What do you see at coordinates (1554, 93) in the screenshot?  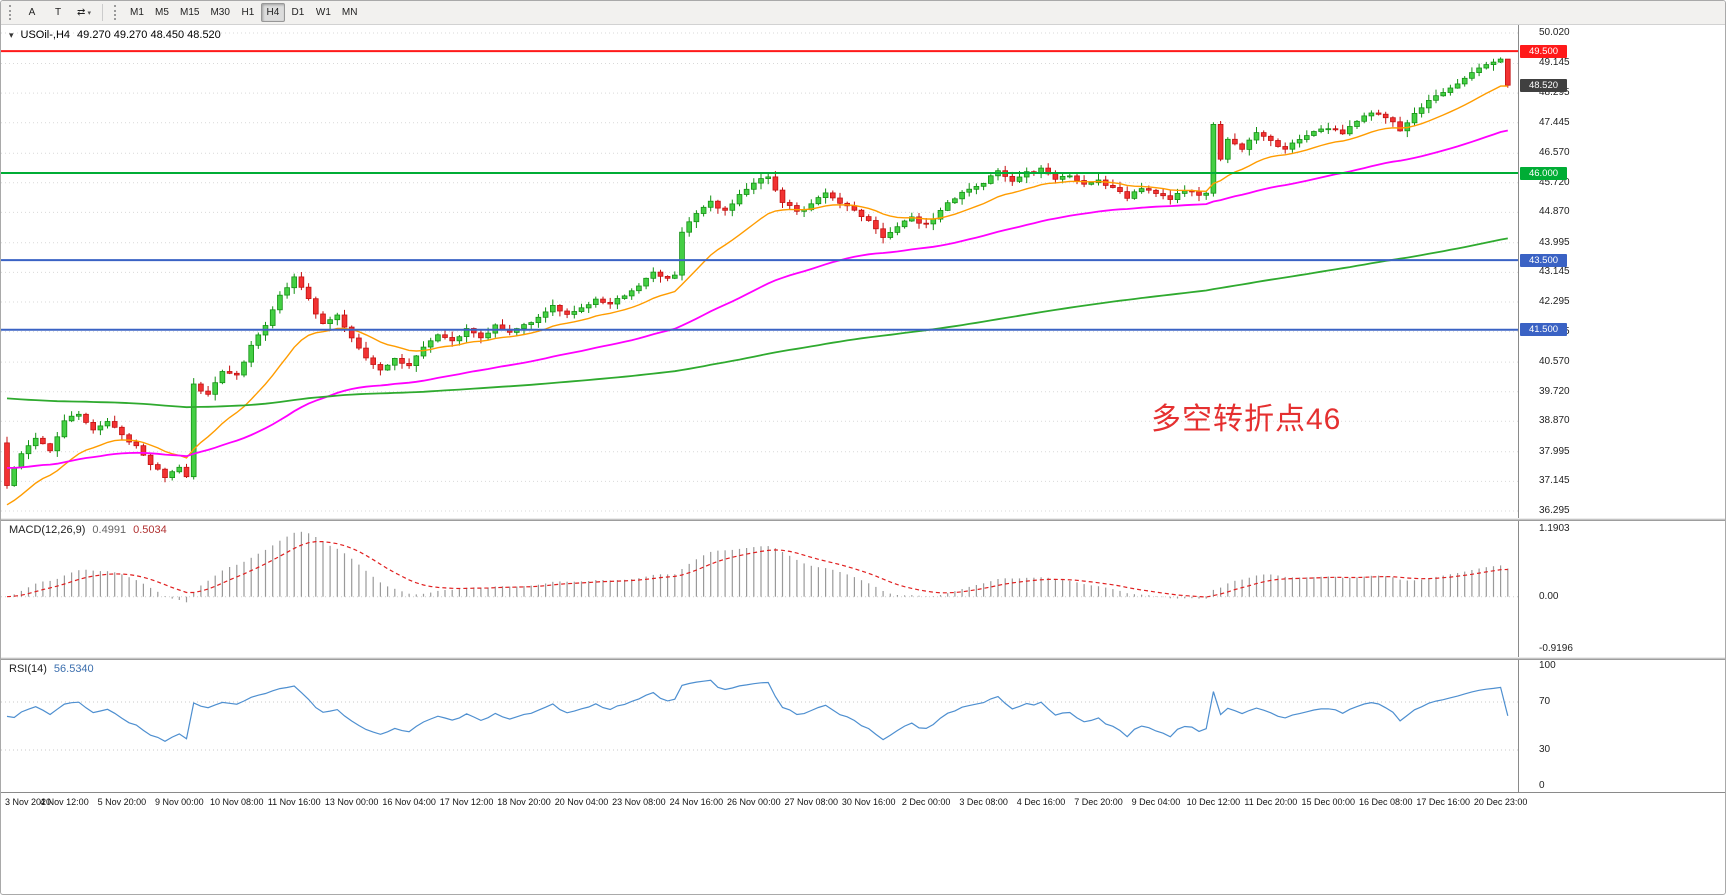 I see `price-tick-label: 48.295` at bounding box center [1554, 93].